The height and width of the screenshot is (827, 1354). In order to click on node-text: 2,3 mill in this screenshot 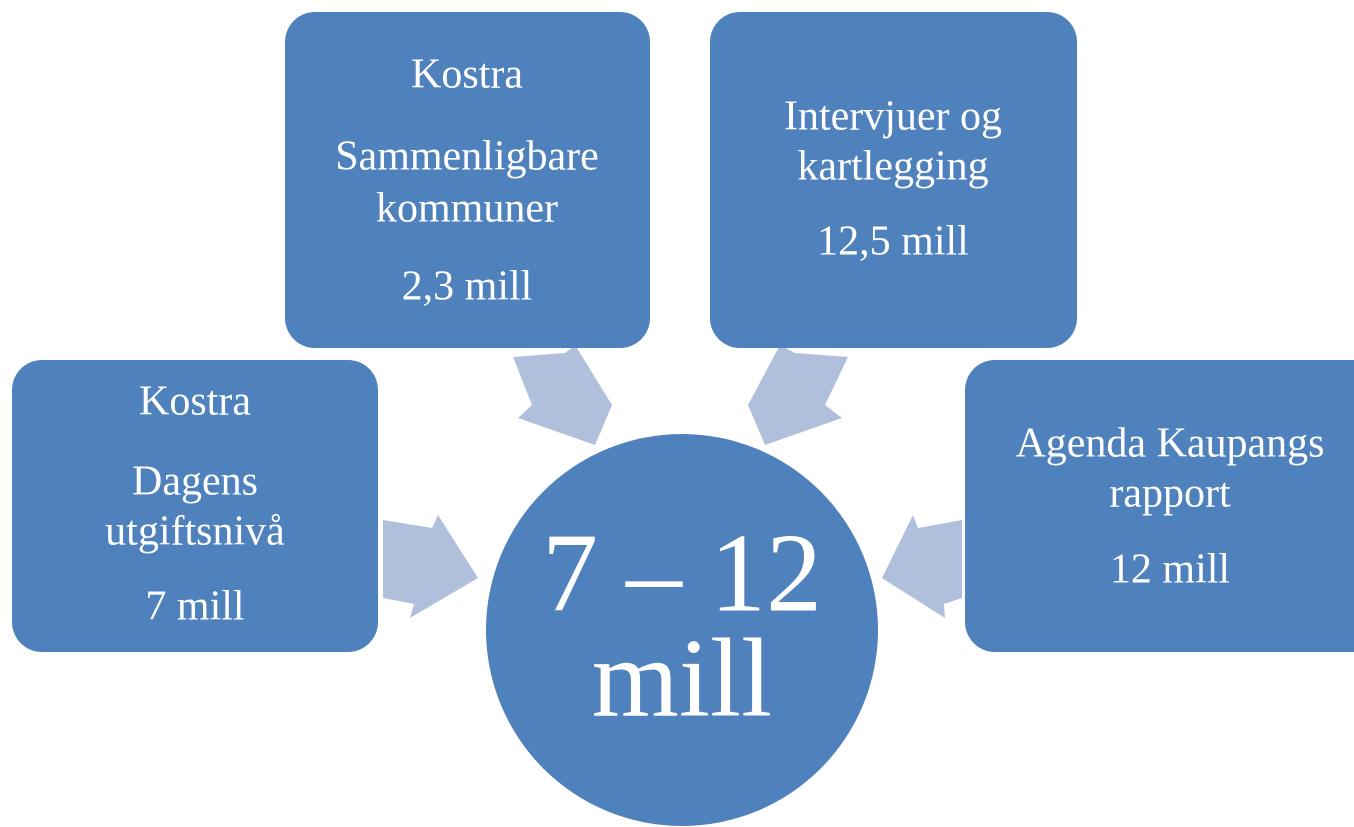, I will do `click(467, 287)`.